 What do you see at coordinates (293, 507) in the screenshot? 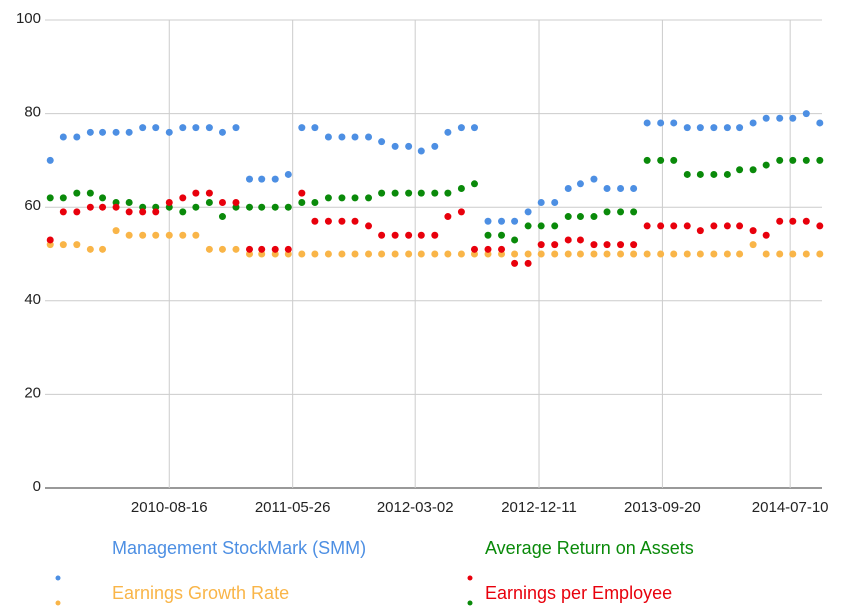
I see `x-tick-label: 2011-05-26` at bounding box center [293, 507].